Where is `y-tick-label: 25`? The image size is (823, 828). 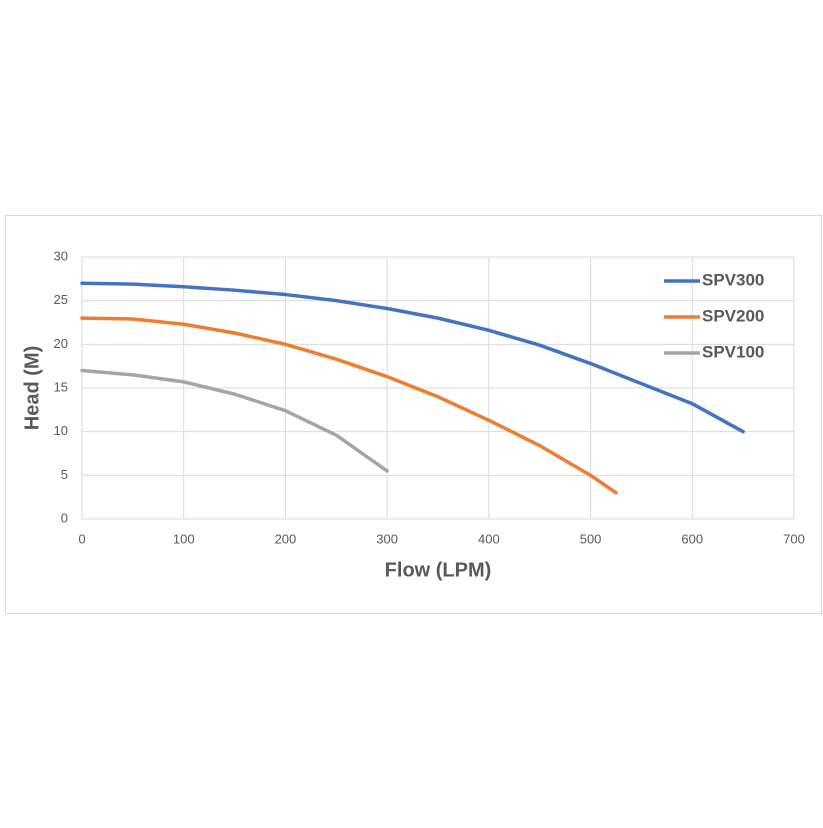
y-tick-label: 25 is located at coordinates (61, 299).